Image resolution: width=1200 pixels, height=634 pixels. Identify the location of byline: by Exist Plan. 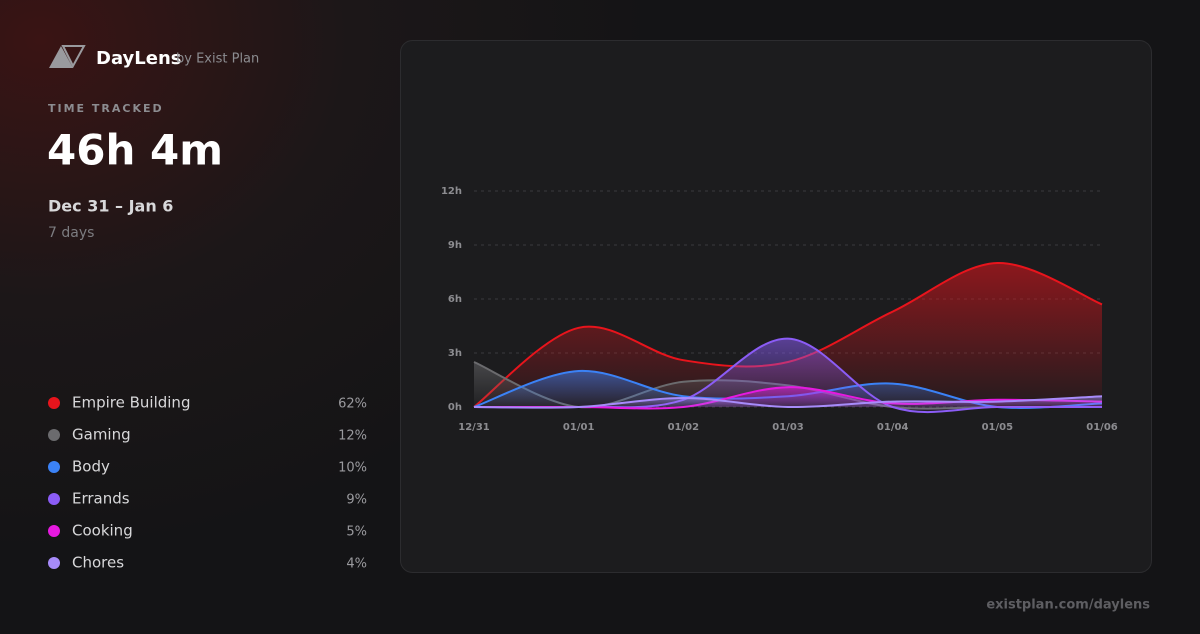
(217, 59).